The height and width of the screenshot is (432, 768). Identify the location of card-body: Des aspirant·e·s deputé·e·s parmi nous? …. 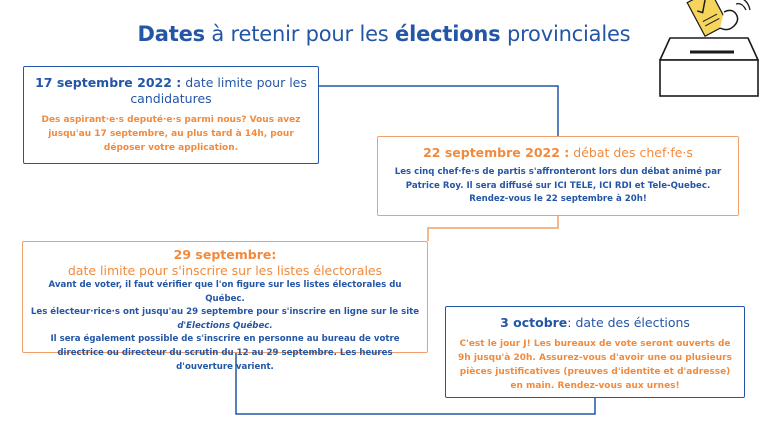
(171, 134).